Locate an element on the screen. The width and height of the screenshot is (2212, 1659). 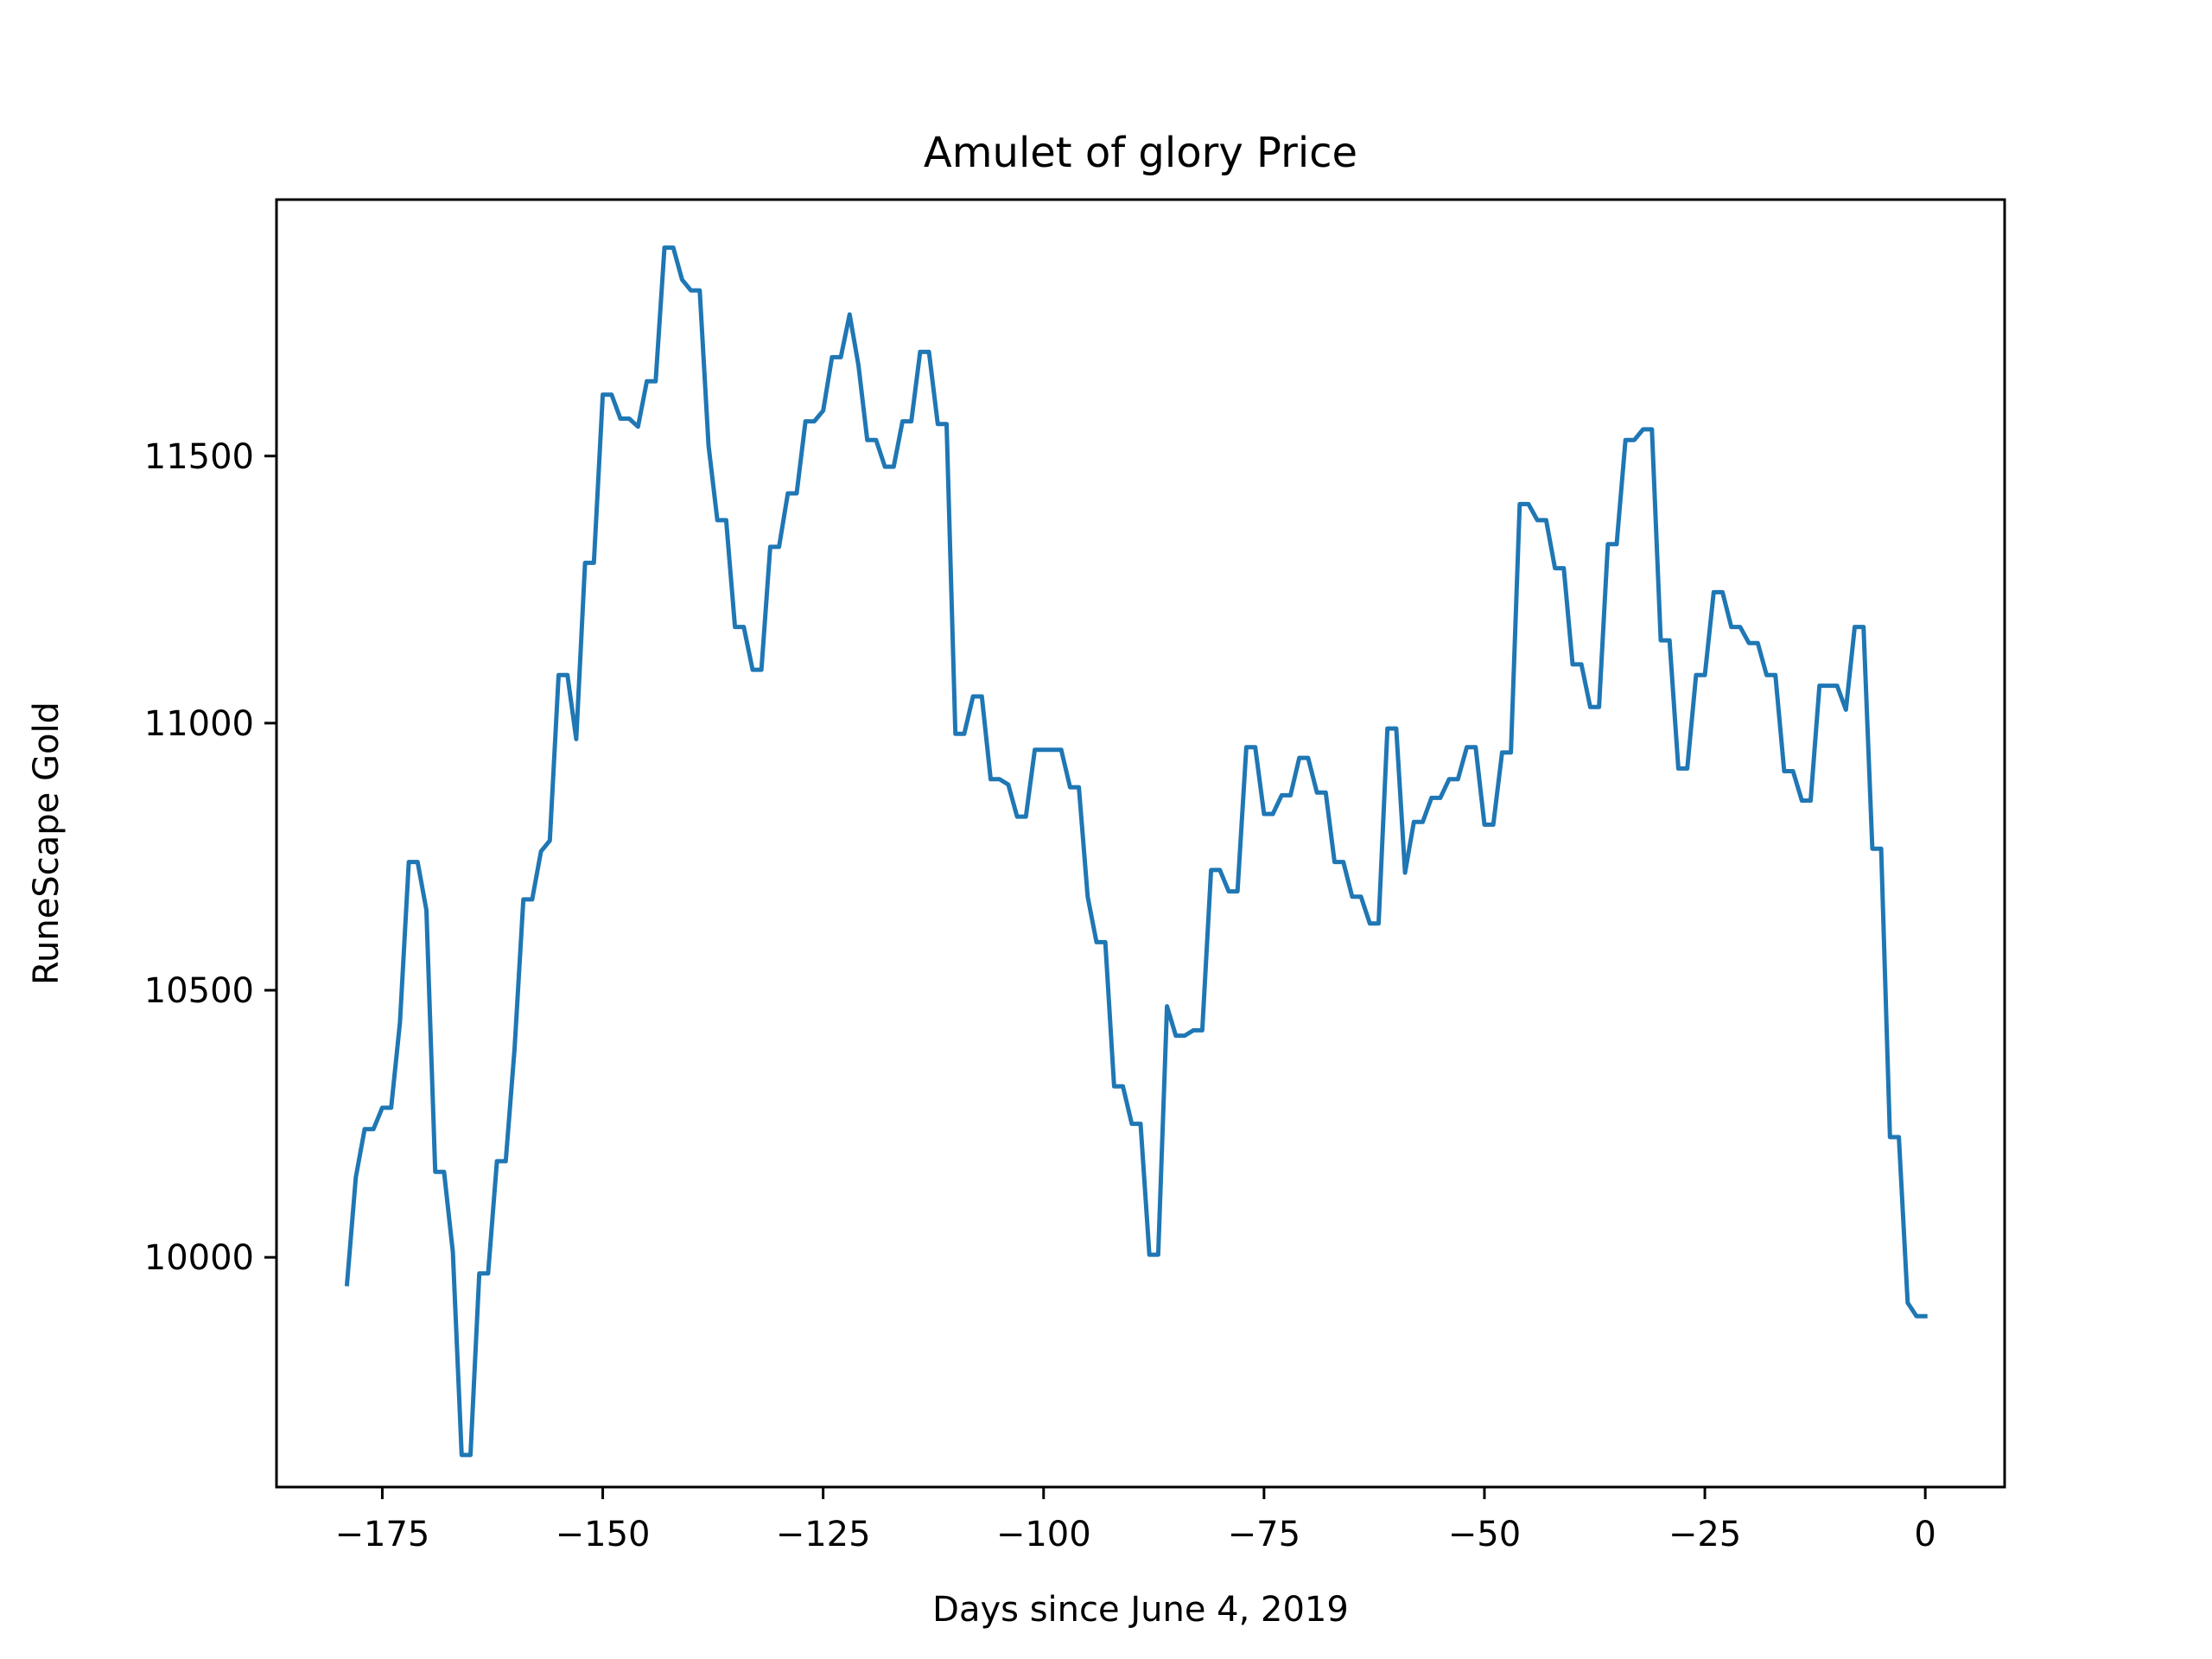
x-axis: −175 −150 −125 −100 −75 −50 −25 0 is located at coordinates (1135, 1520).